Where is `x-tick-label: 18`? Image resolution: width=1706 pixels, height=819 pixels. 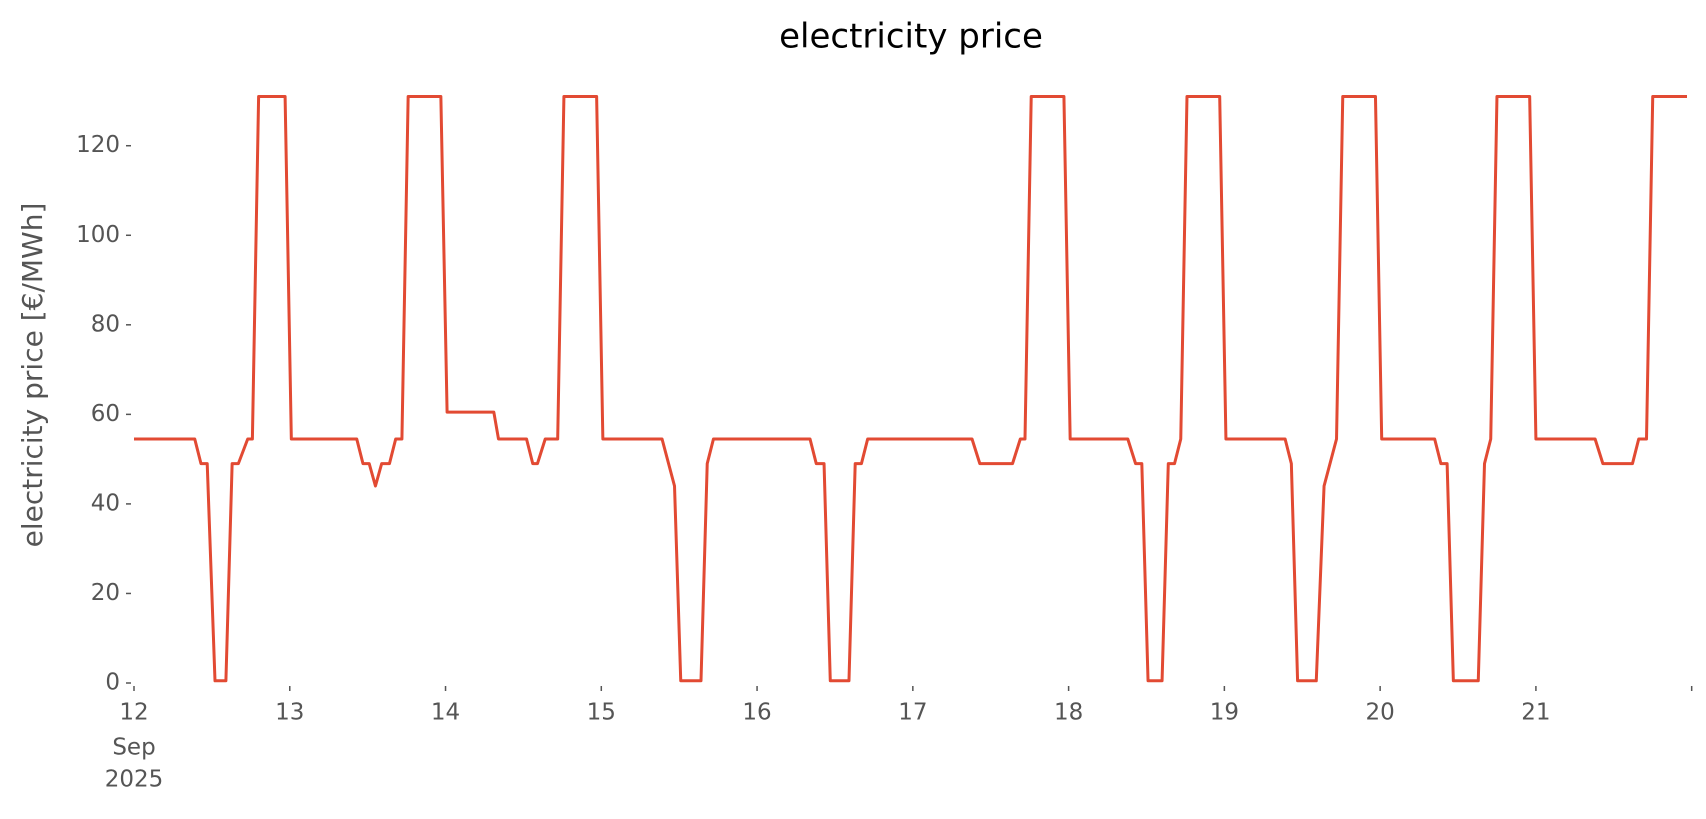
x-tick-label: 18 is located at coordinates (1068, 713).